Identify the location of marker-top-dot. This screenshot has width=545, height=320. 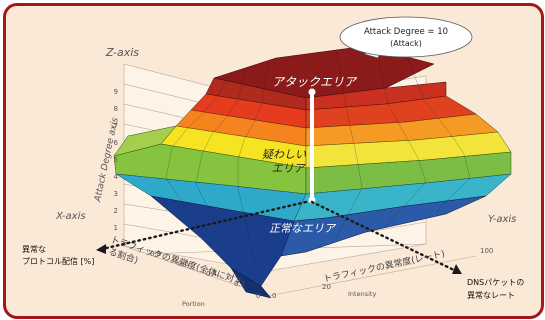
(312, 92).